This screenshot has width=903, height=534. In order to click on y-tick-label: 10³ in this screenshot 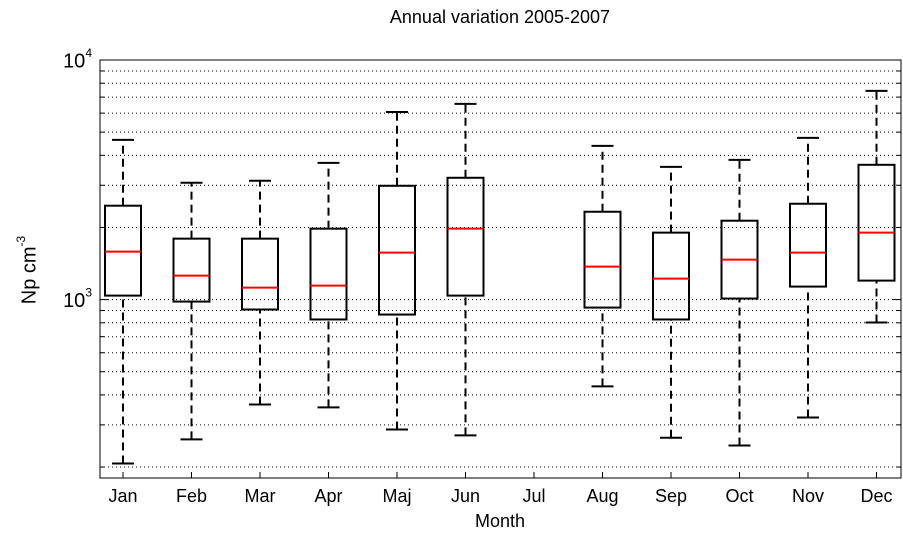, I will do `click(77, 299)`.